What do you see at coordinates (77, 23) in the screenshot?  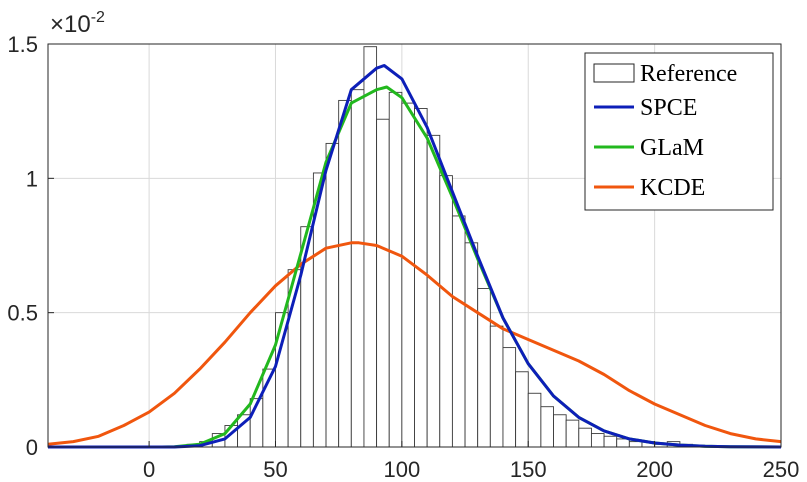 I see `y-multiplier: ×10⁻²` at bounding box center [77, 23].